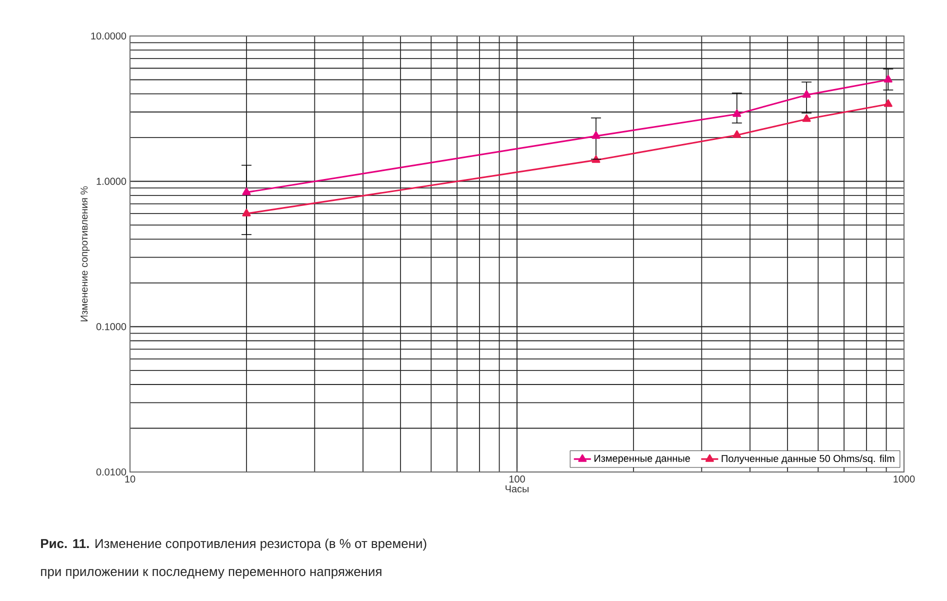 Image resolution: width=947 pixels, height=601 pixels. Describe the element at coordinates (808, 459) in the screenshot. I see `legend-label: Полученные данные 50 Ohms/sq. film` at that location.